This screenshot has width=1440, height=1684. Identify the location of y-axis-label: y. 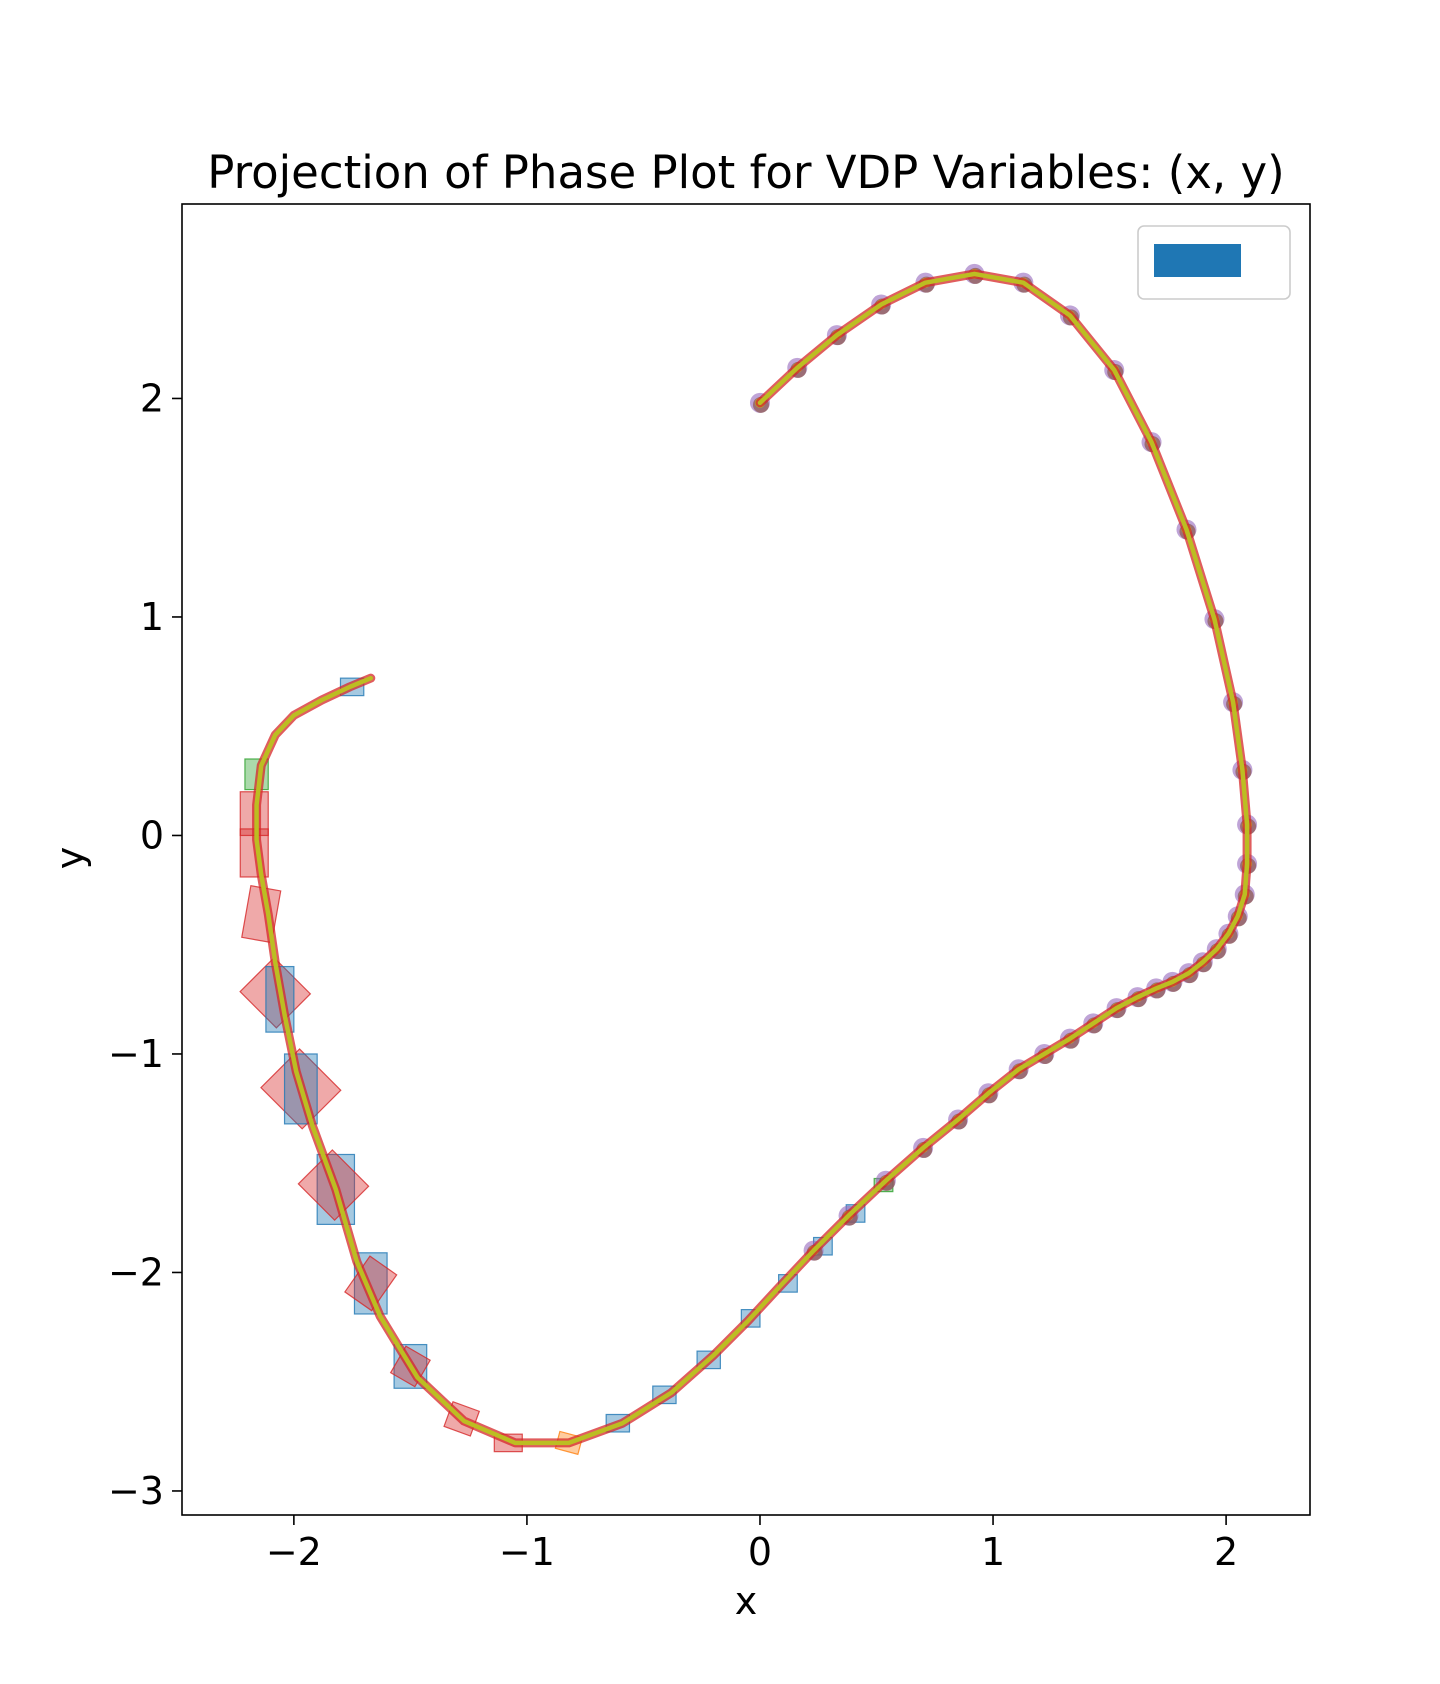
(70, 858).